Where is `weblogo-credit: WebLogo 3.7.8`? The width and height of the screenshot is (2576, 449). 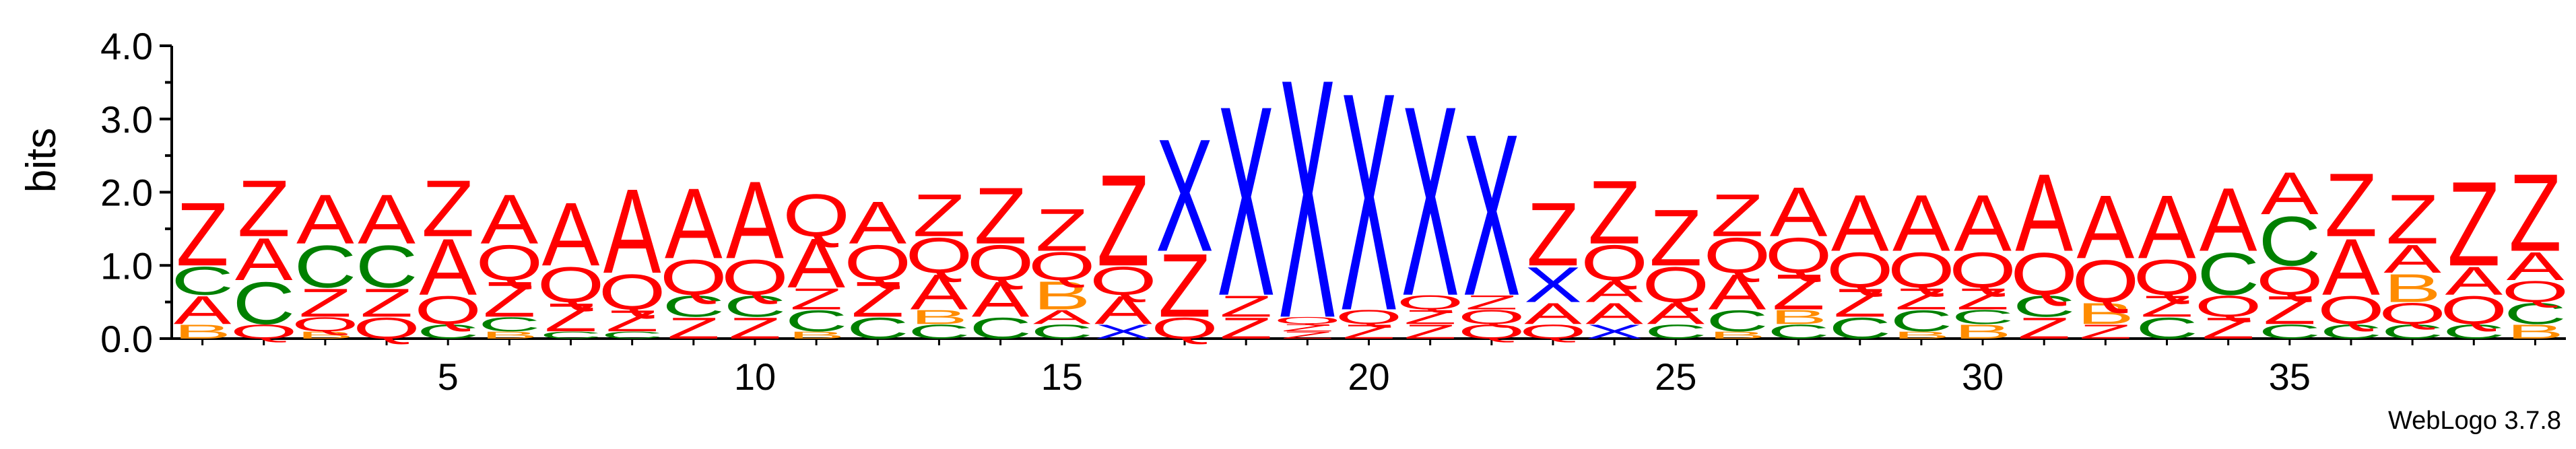 weblogo-credit: WebLogo 3.7.8 is located at coordinates (2474, 421).